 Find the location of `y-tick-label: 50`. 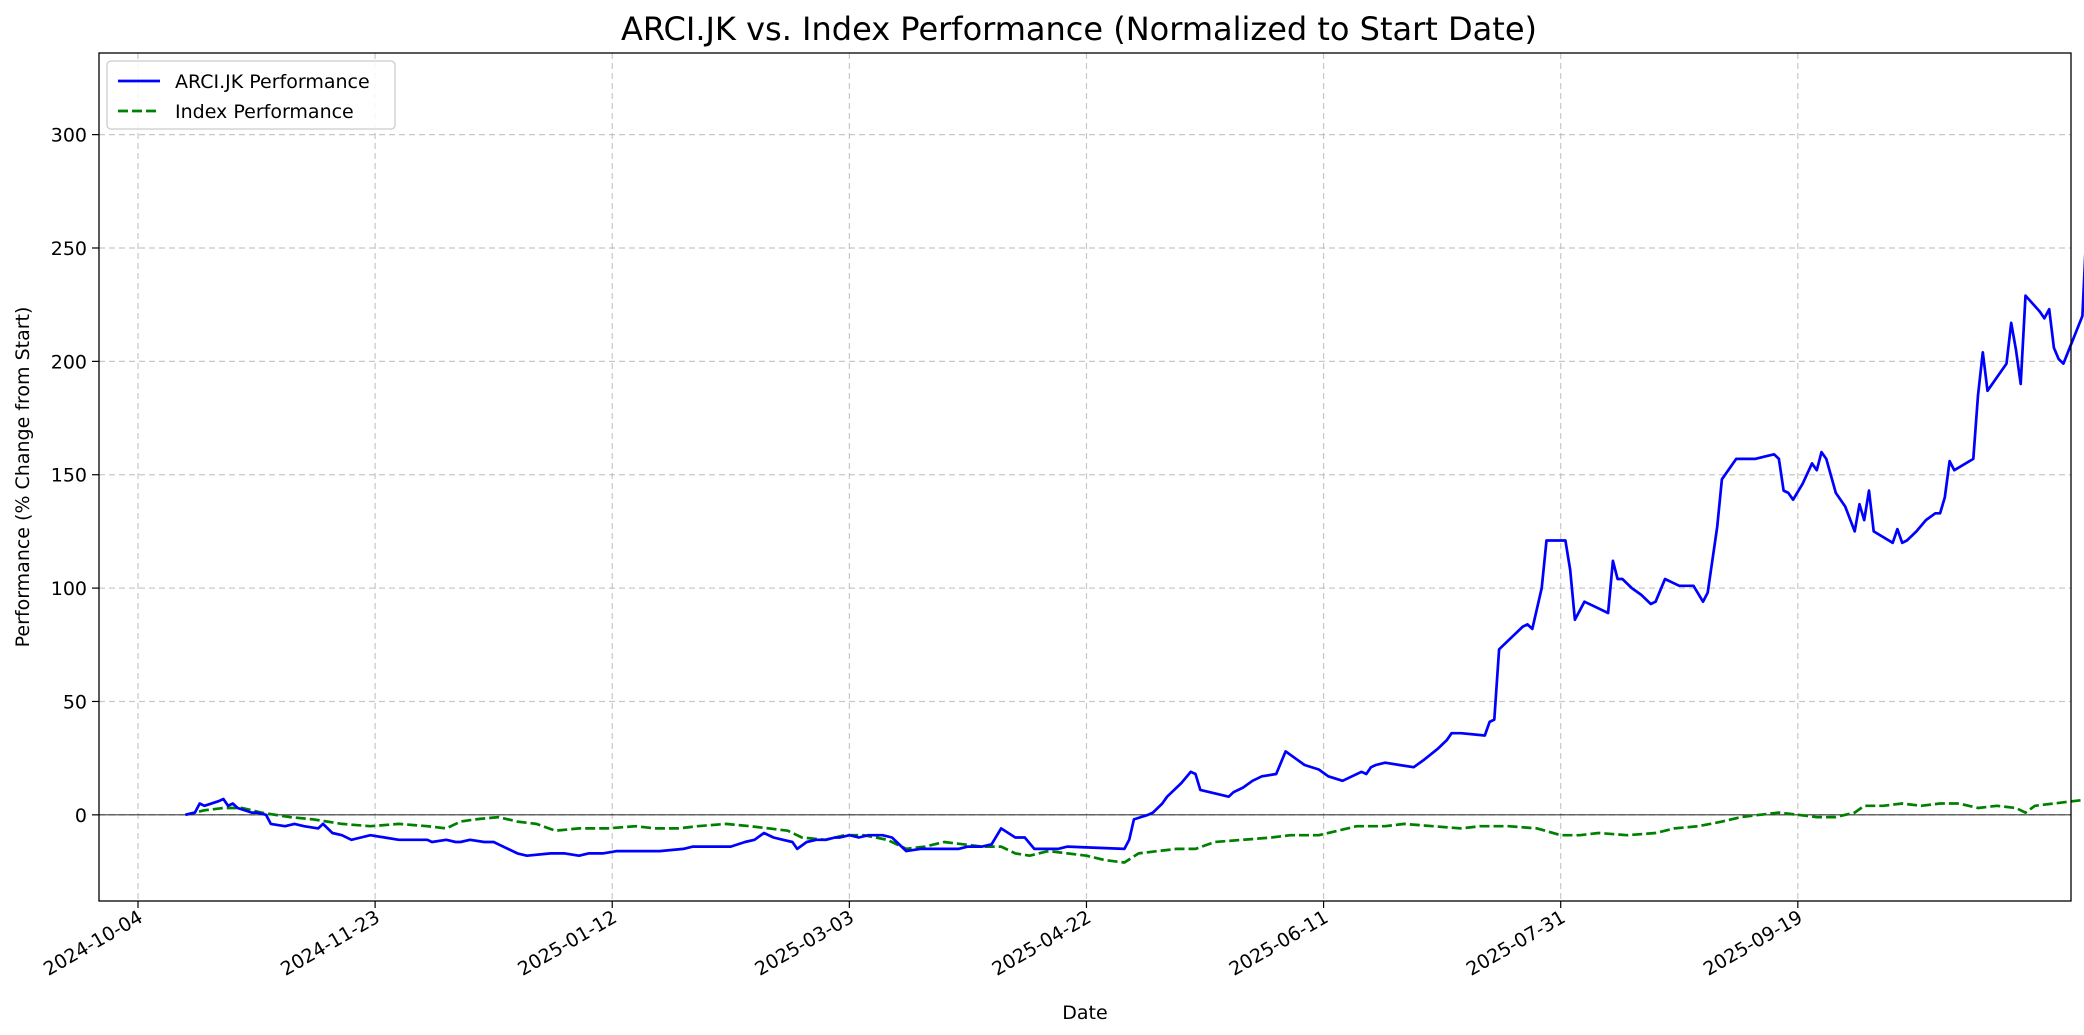

y-tick-label: 50 is located at coordinates (75, 702).